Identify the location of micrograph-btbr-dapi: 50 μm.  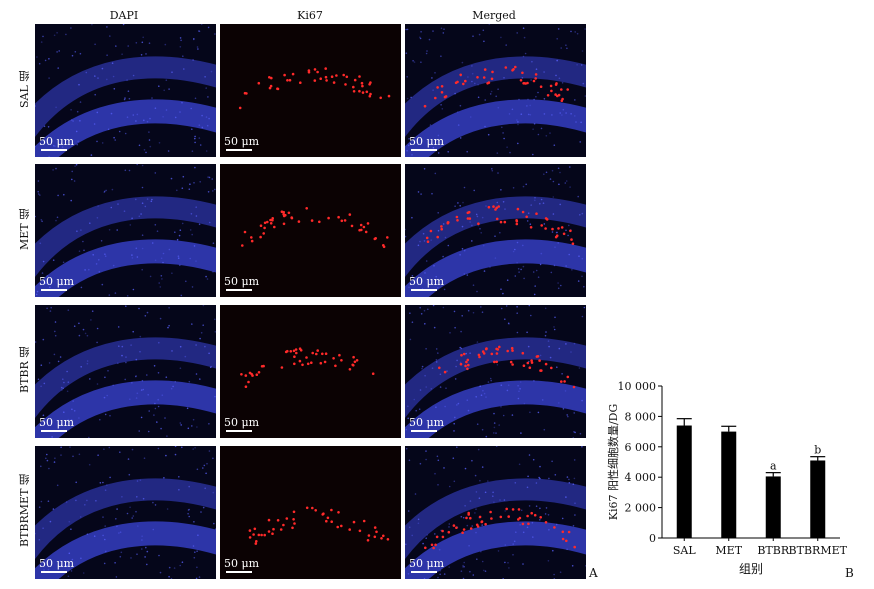
(125, 371).